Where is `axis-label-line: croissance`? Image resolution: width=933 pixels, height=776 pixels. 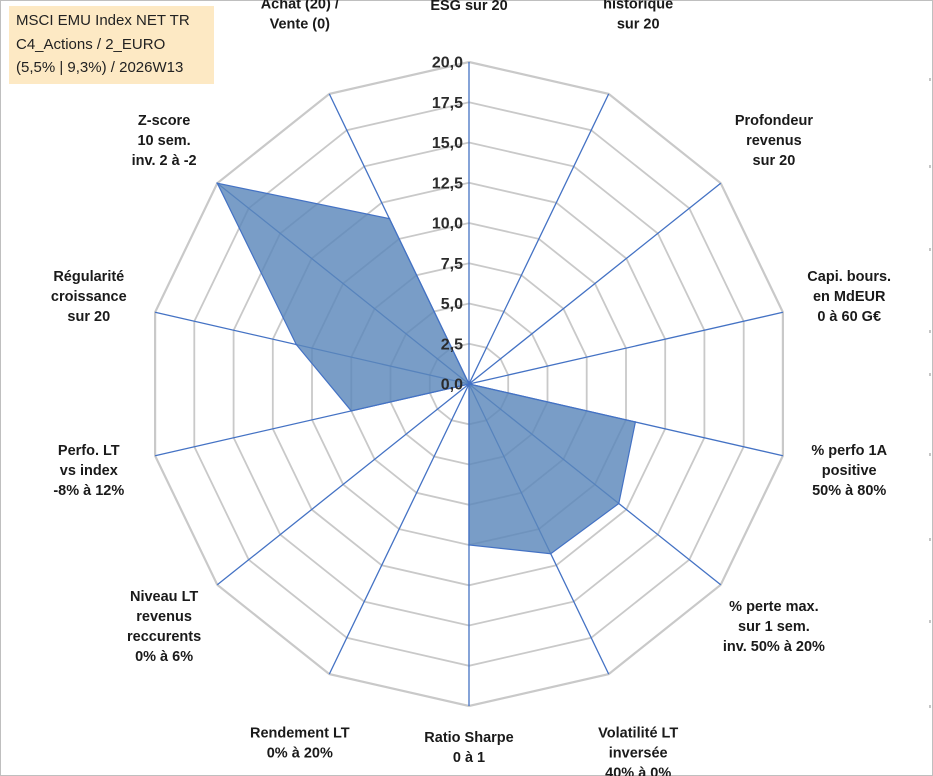 axis-label-line: croissance is located at coordinates (89, 297).